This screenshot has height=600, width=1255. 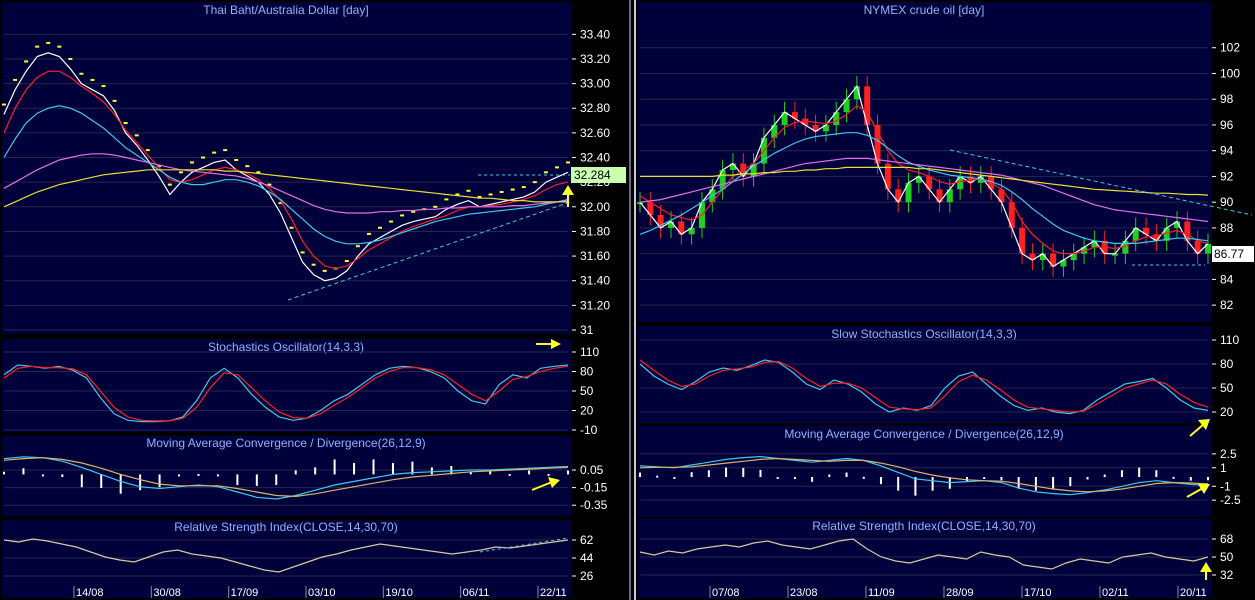 I want to click on right-rsi-panel, so click(x=925, y=551).